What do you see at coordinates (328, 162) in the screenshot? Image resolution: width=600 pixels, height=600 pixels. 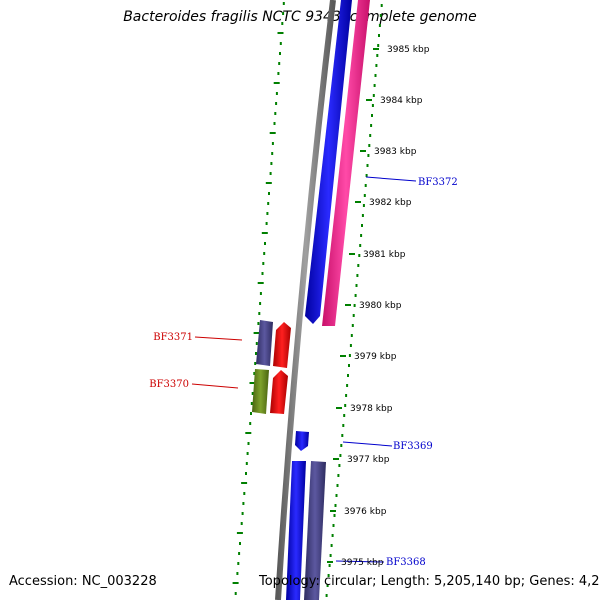 I see `gene-feature-BF3372-cds` at bounding box center [328, 162].